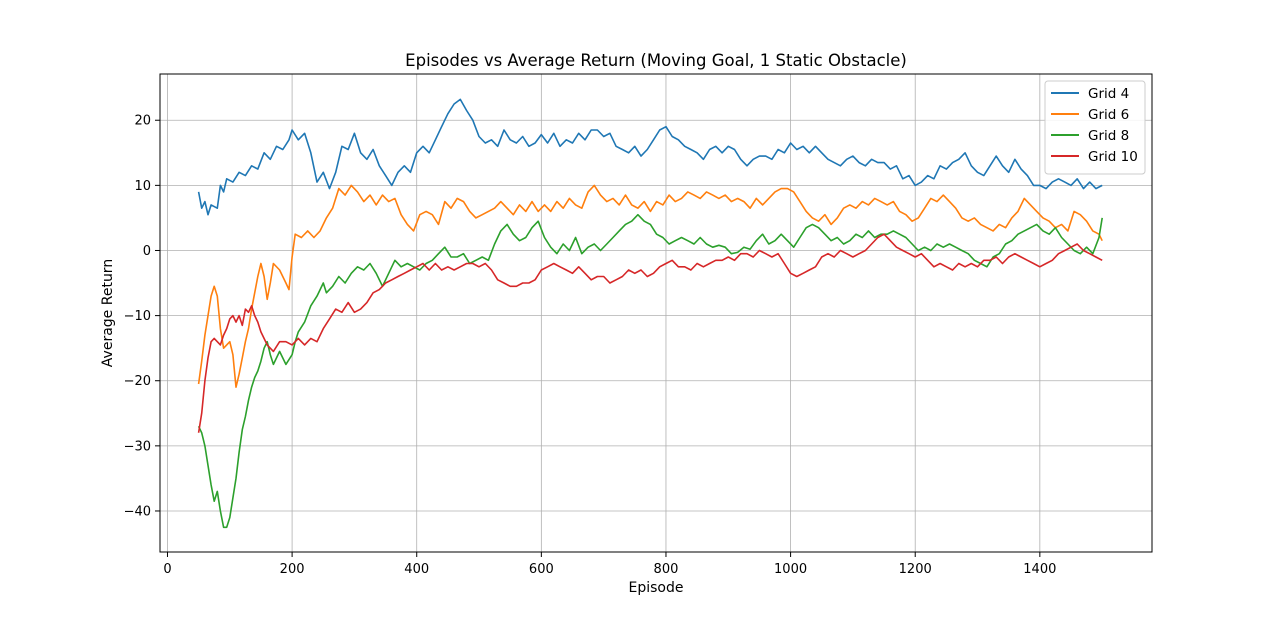 This screenshot has width=1280, height=620. What do you see at coordinates (142, 121) in the screenshot?
I see `y-tick-label: 20` at bounding box center [142, 121].